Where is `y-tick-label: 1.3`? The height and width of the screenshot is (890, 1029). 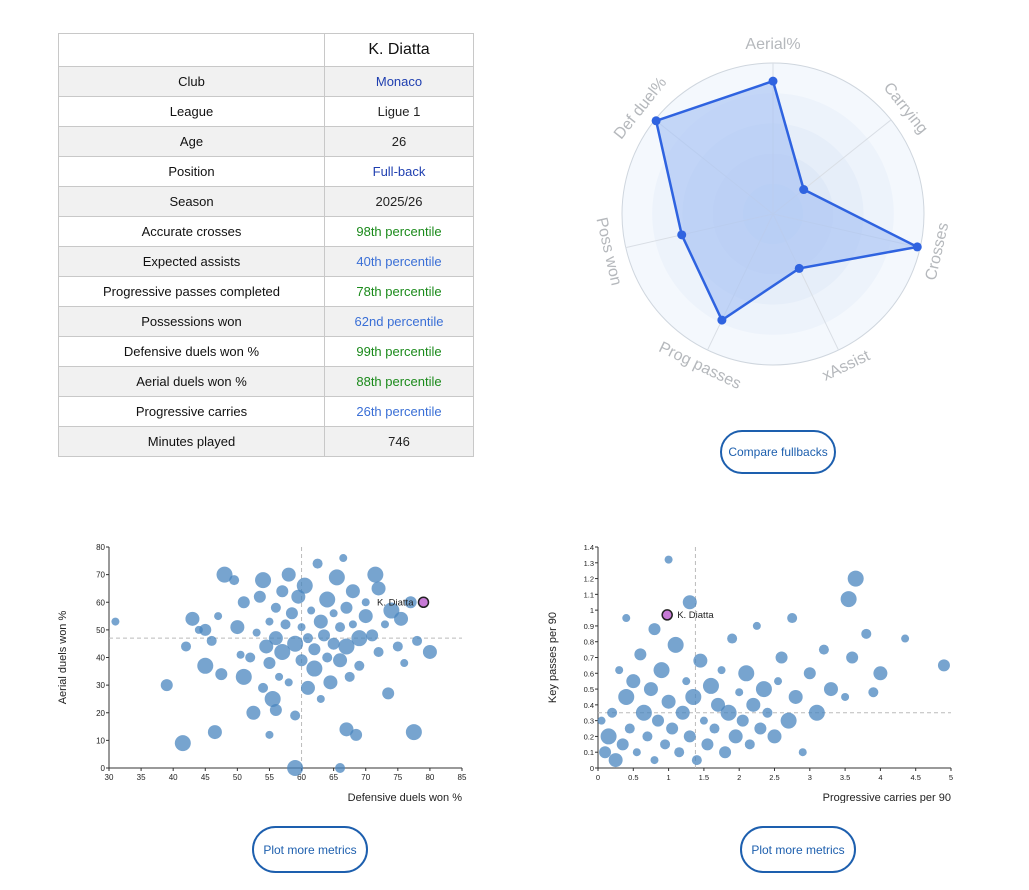 y-tick-label: 1.3 is located at coordinates (589, 563).